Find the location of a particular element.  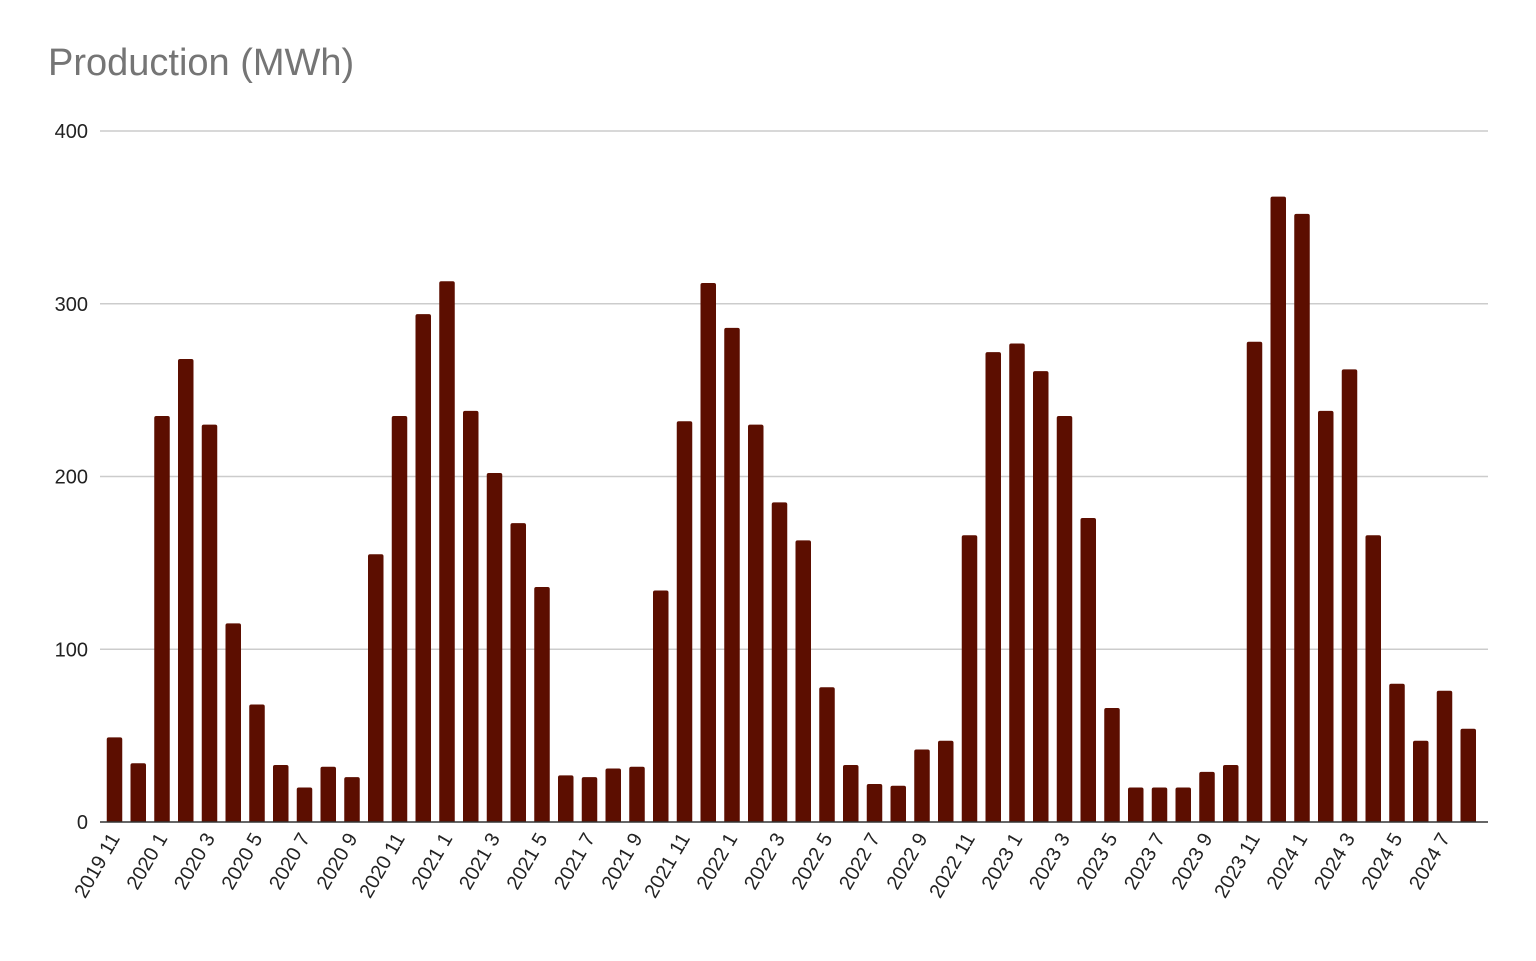

x-tick-label: 2022 7 is located at coordinates (860, 862).